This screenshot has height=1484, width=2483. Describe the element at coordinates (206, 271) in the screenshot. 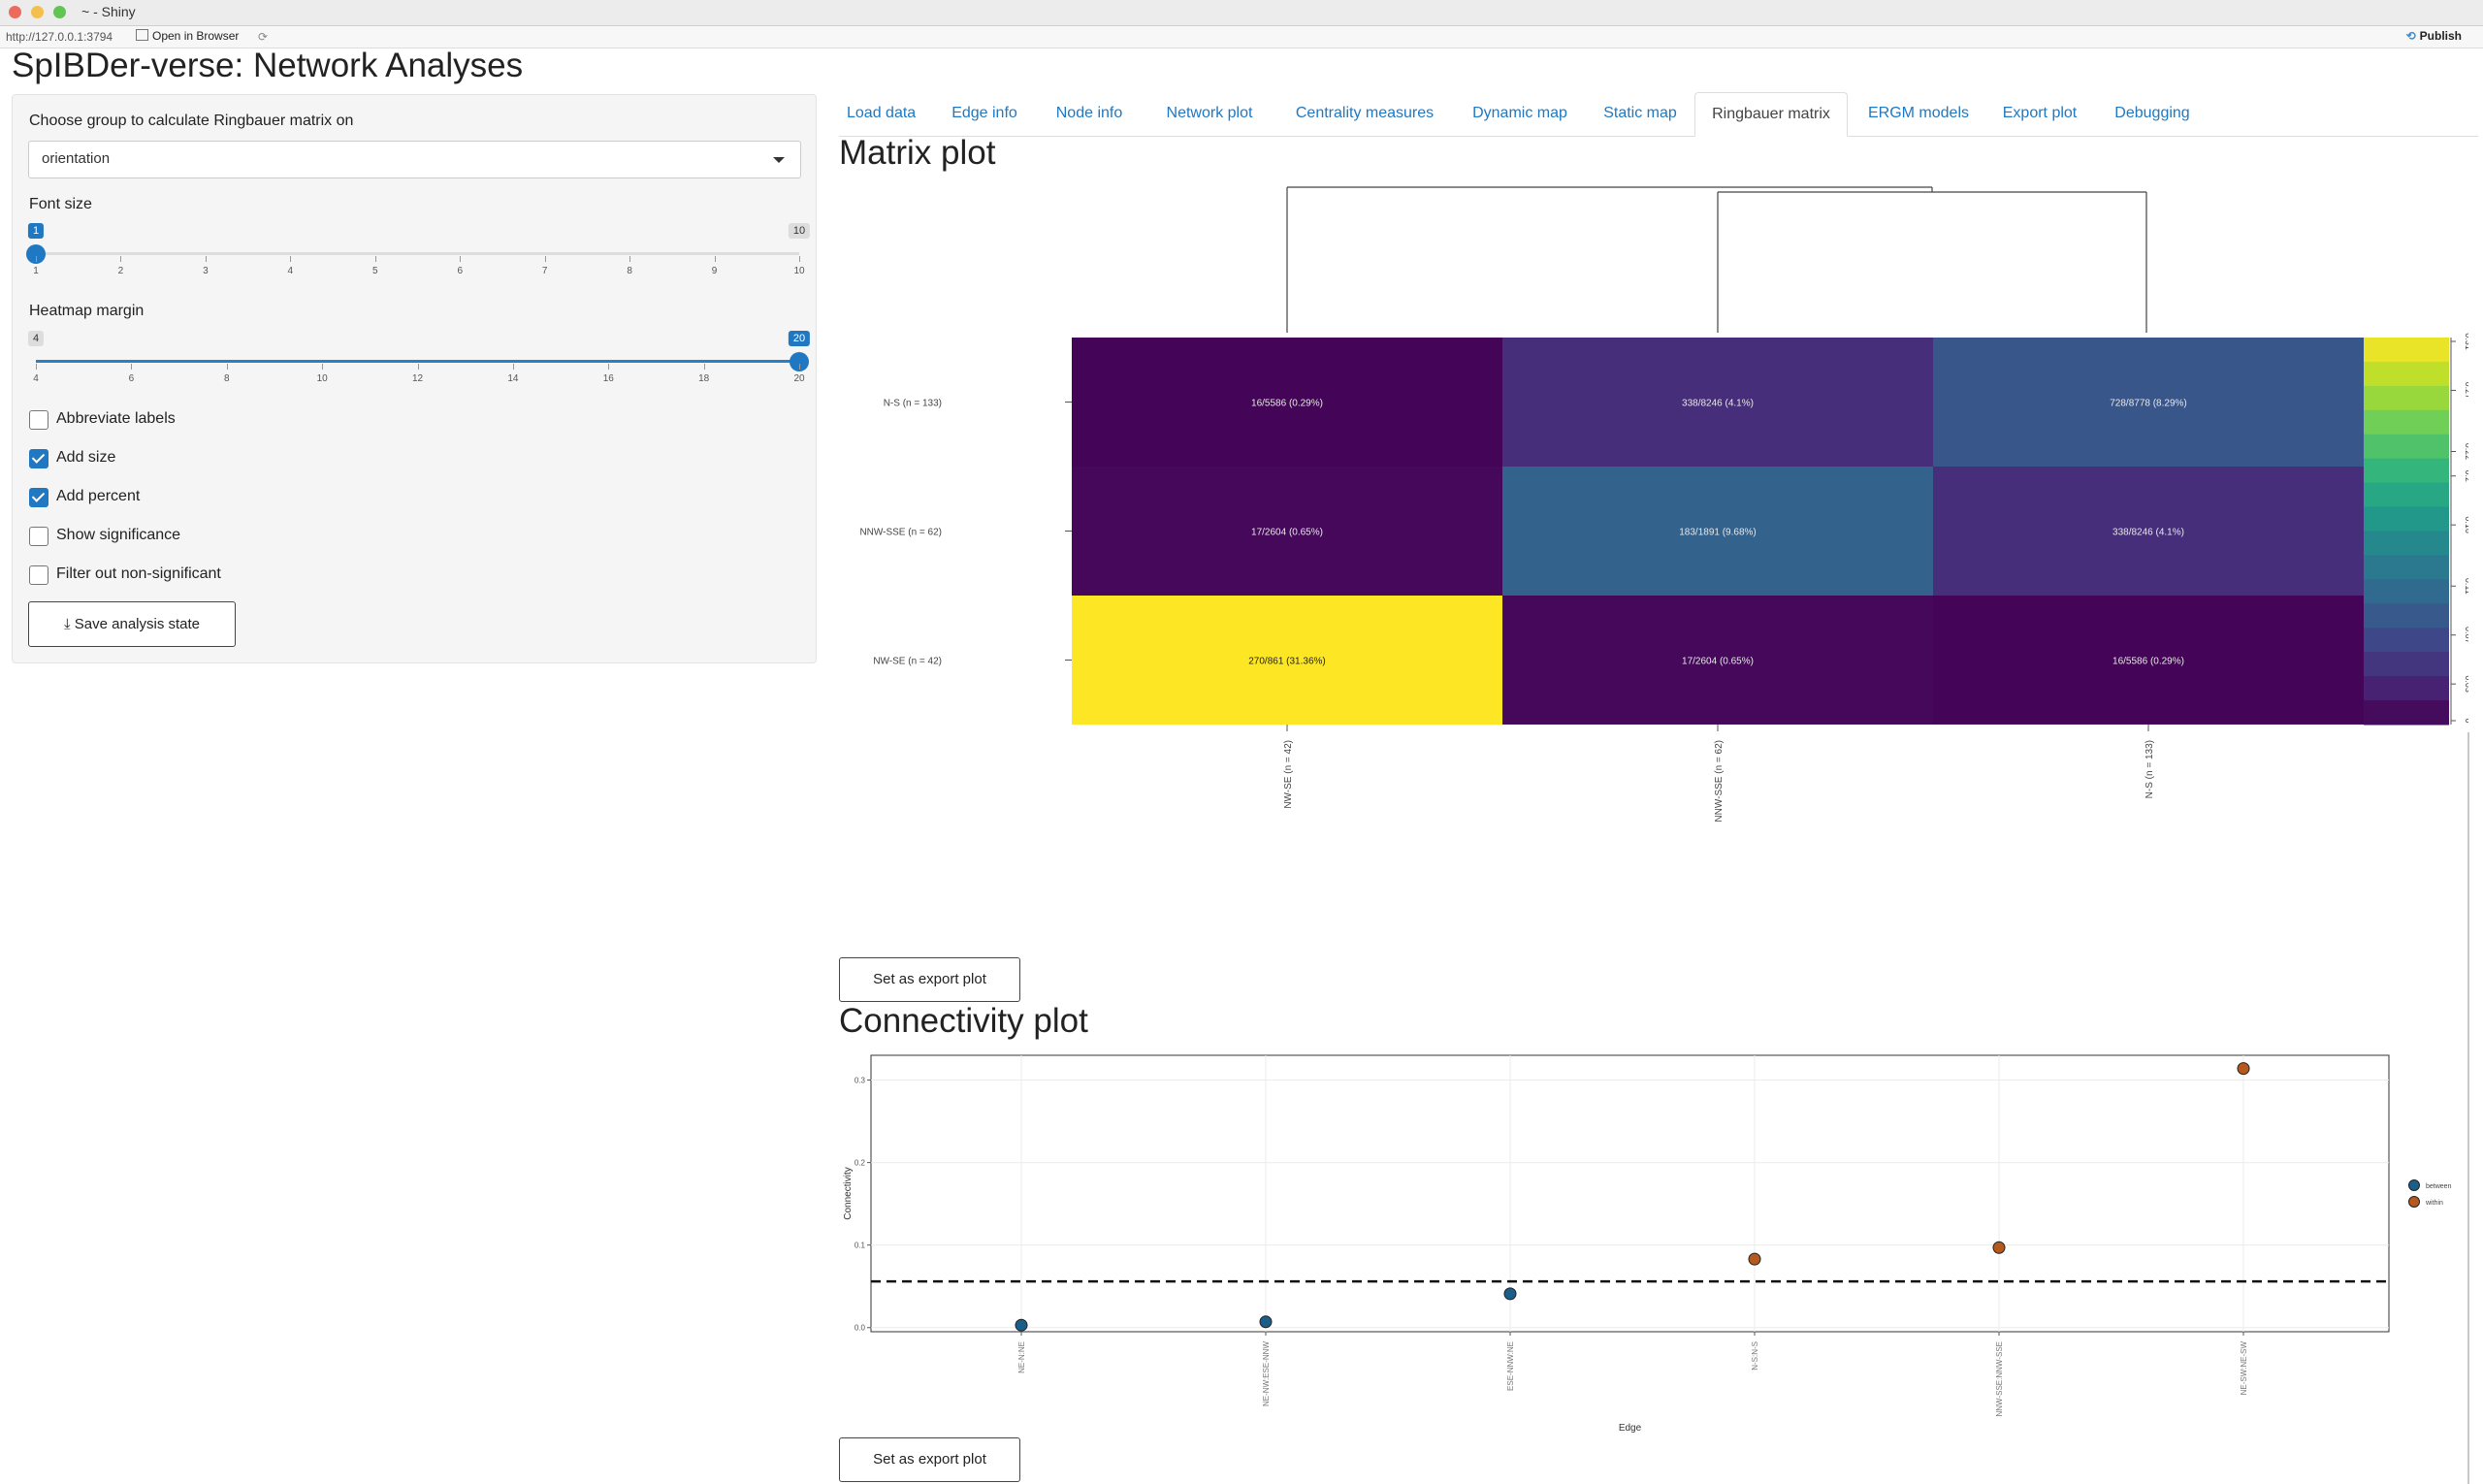

I see `slider-tick-label: 3` at that location.